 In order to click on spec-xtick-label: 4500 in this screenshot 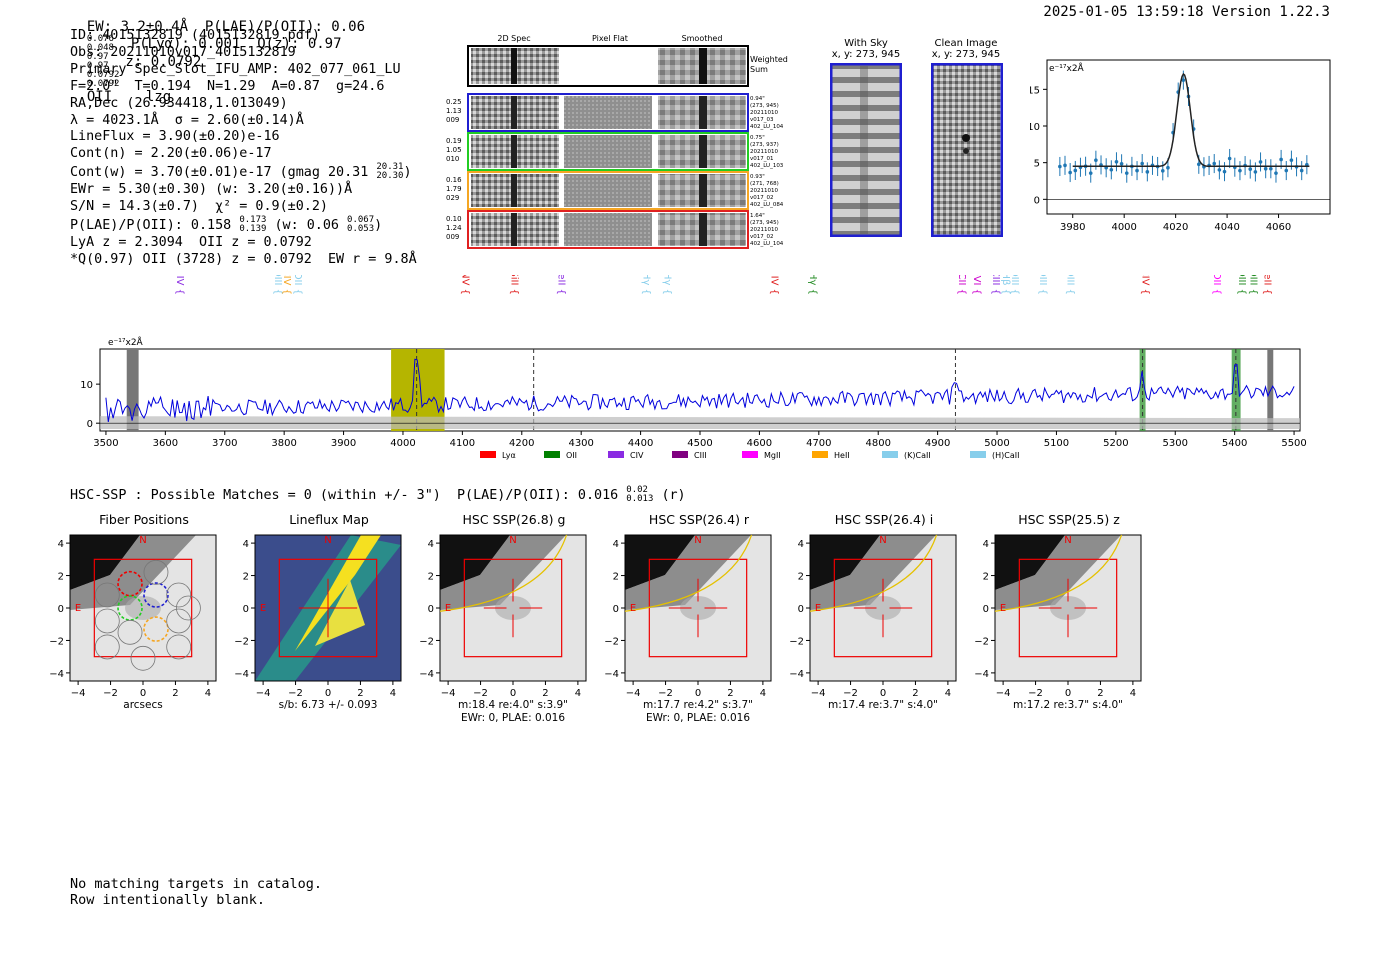, I will do `click(699, 443)`.